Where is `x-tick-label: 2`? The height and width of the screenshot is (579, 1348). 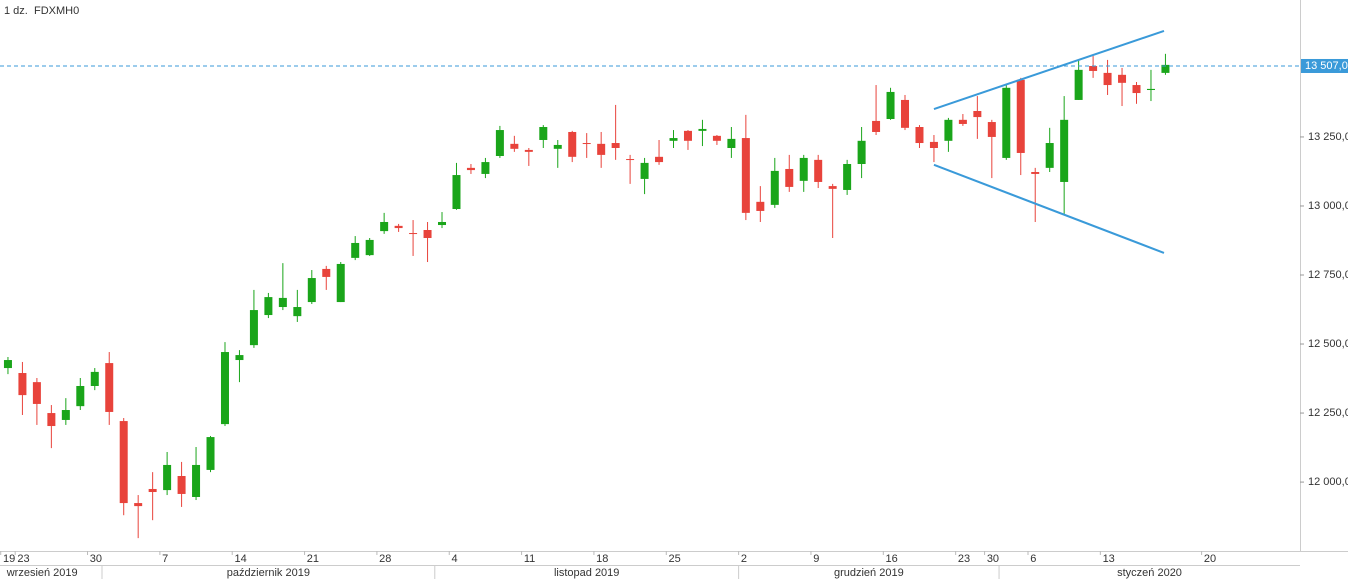 x-tick-label: 2 is located at coordinates (744, 559).